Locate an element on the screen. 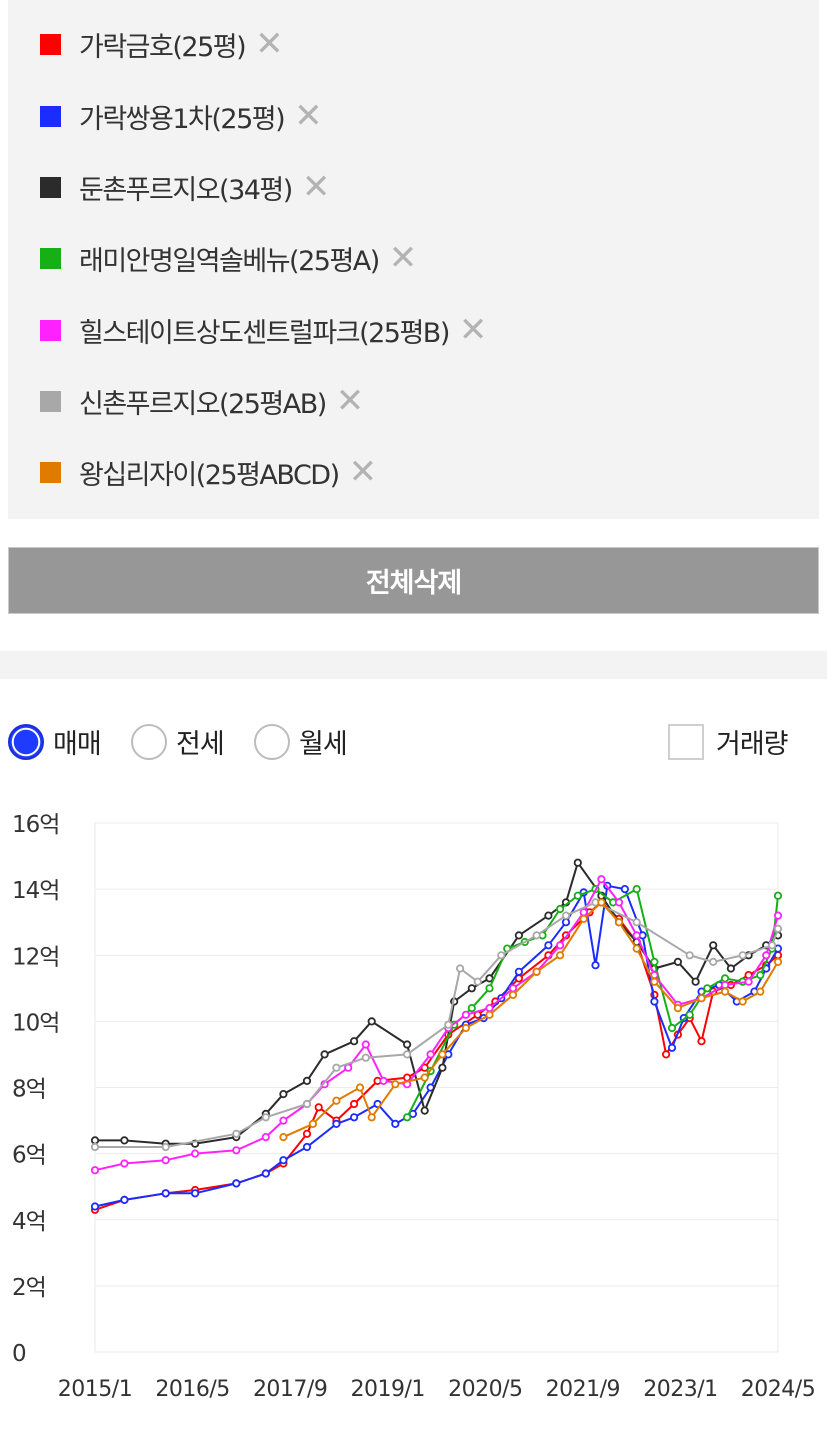 The width and height of the screenshot is (827, 1439). radio-jeonse-circle is located at coordinates (149, 741).